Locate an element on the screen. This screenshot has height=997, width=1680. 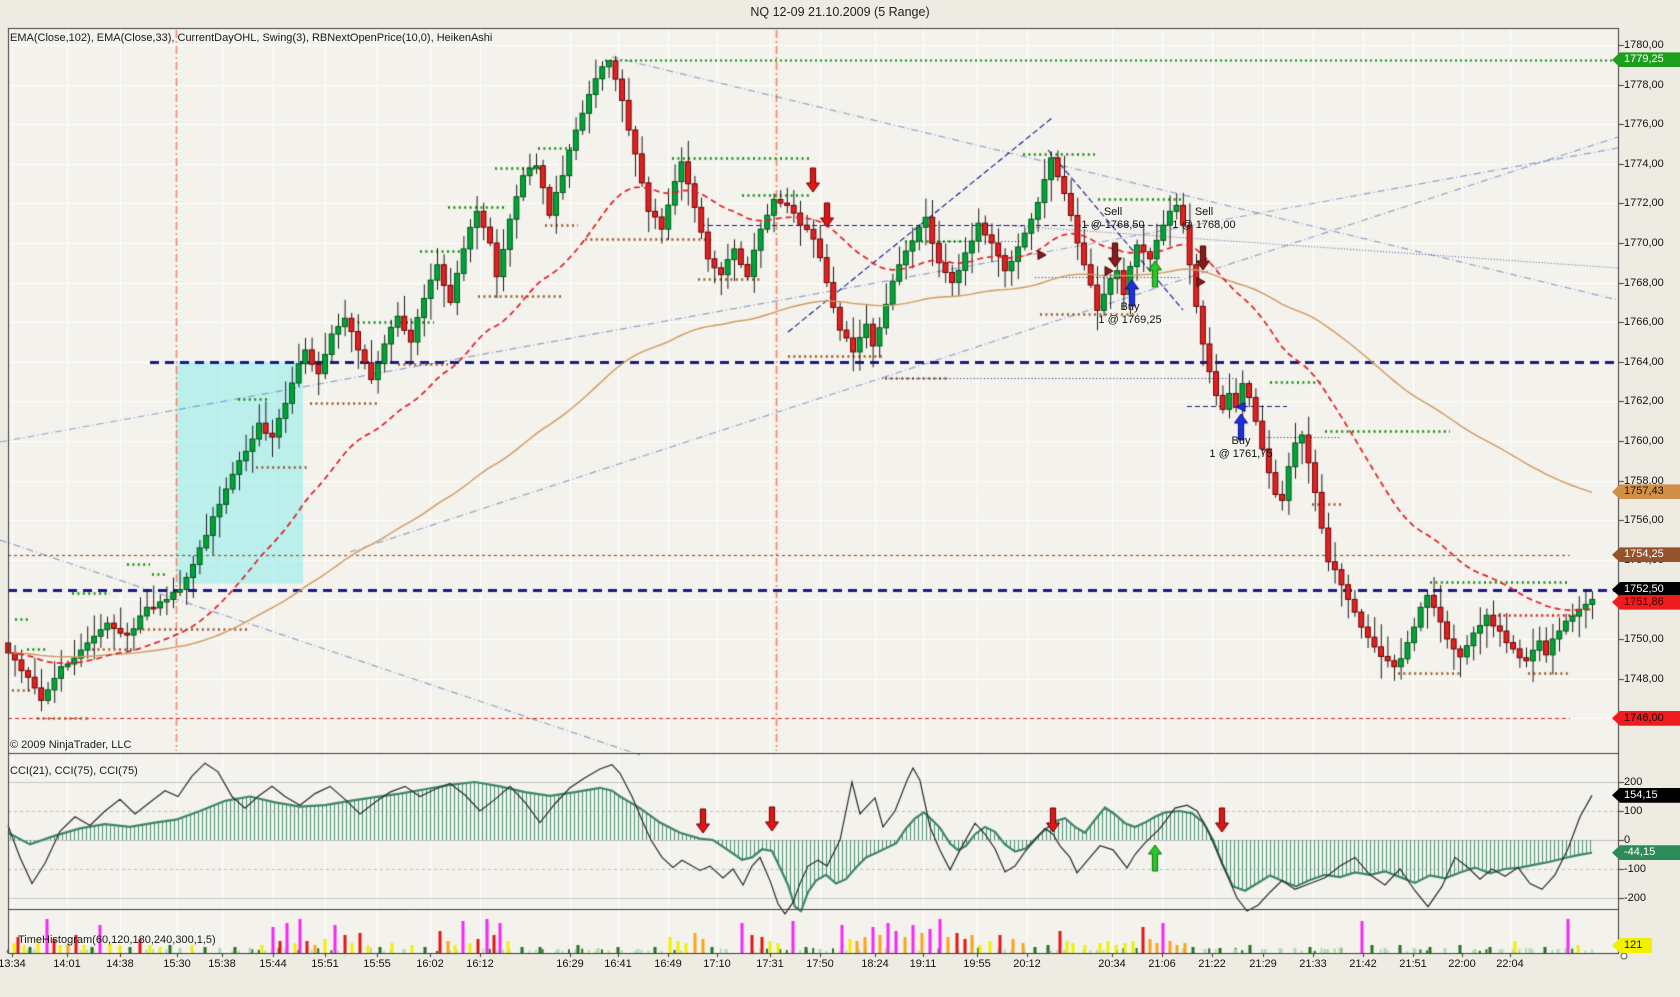
trade-annotation-sell-2: Sell 1 @ 1768,00 is located at coordinates (1203, 219).